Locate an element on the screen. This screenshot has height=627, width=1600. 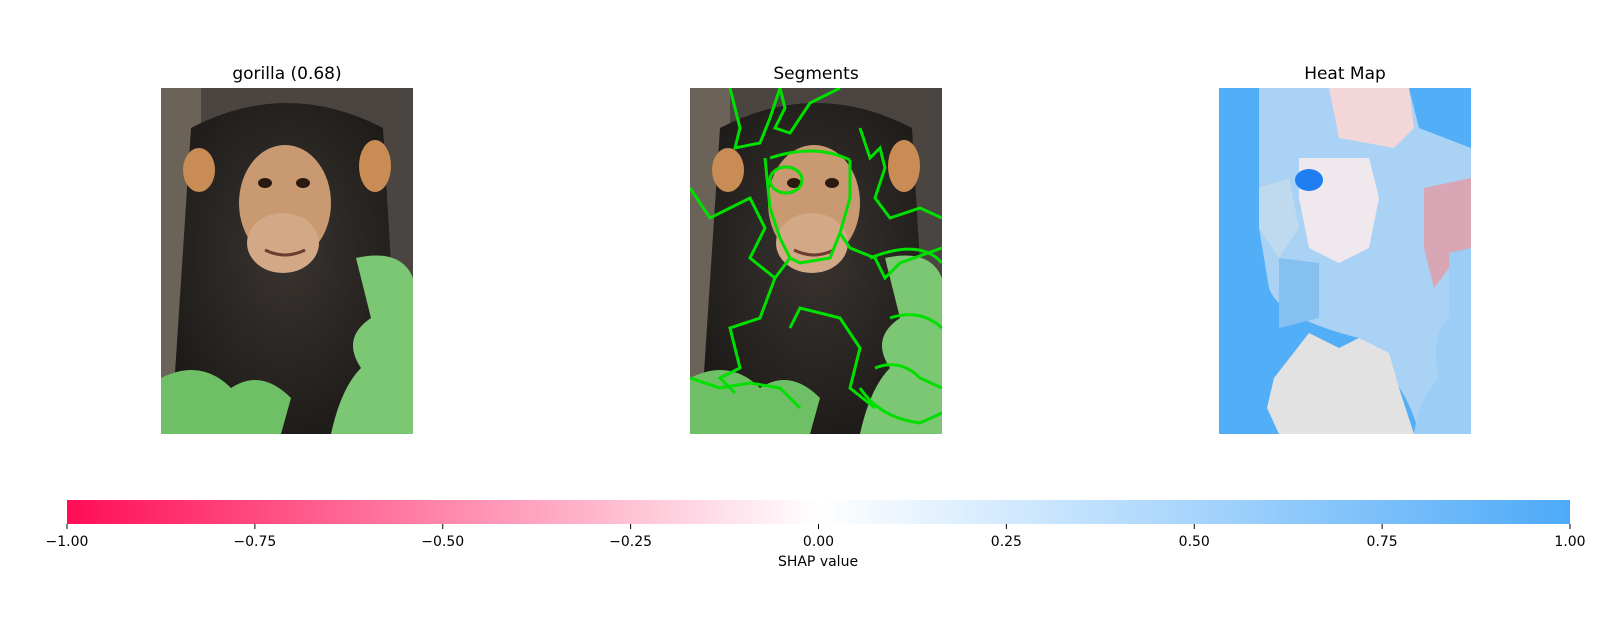
panel-title-prediction: gorilla (0.68) is located at coordinates (287, 74).